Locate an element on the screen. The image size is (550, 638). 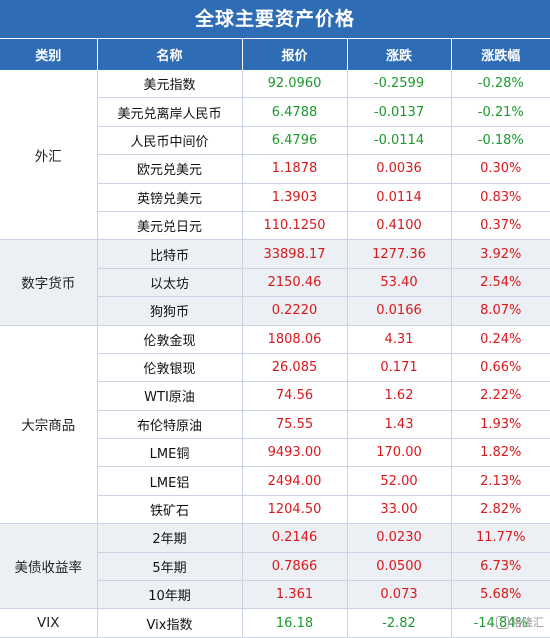
table-row: LME铜 9493.00 170.00 1.82% is located at coordinates (275, 453).